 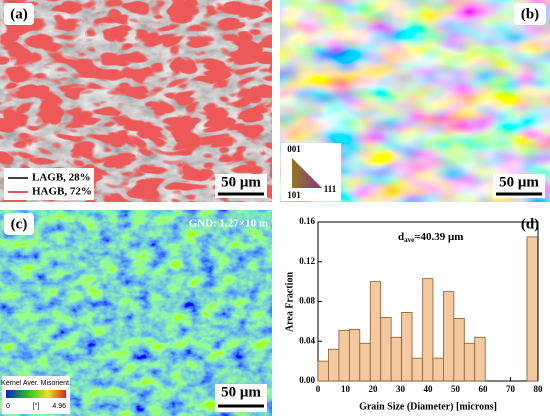 I want to click on x-tick-label: 0, so click(x=318, y=389).